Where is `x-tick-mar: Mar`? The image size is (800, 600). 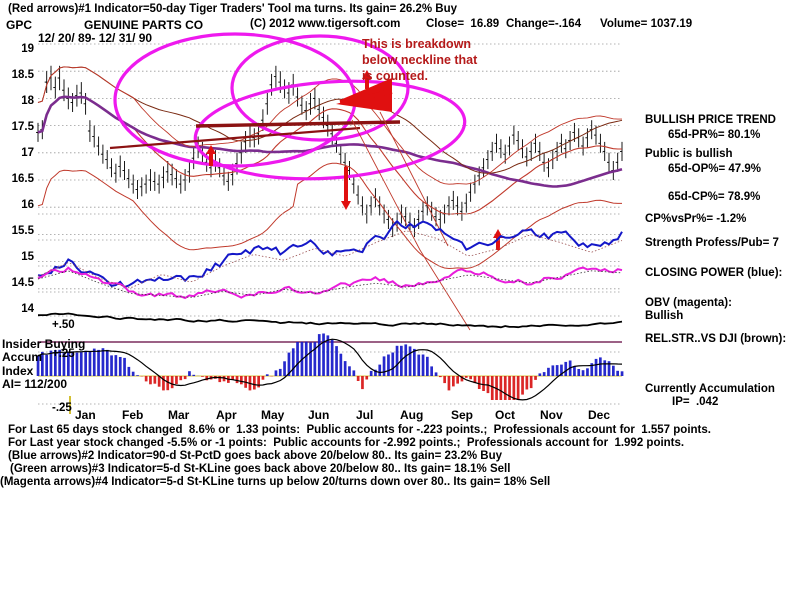 x-tick-mar: Mar is located at coordinates (179, 415).